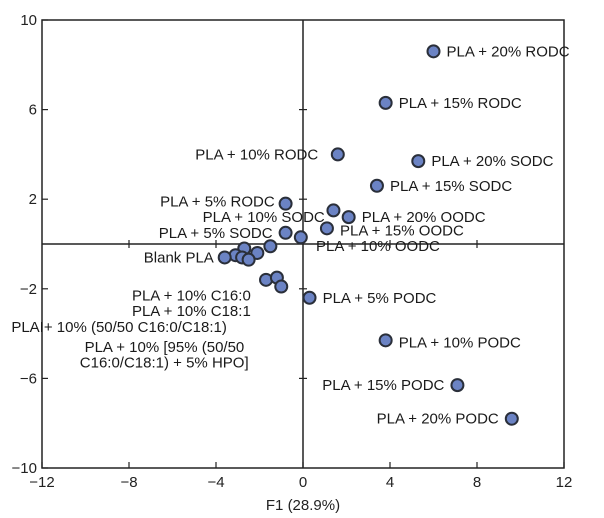 The height and width of the screenshot is (518, 604). What do you see at coordinates (28, 20) in the screenshot?
I see `y-tick-label: 10` at bounding box center [28, 20].